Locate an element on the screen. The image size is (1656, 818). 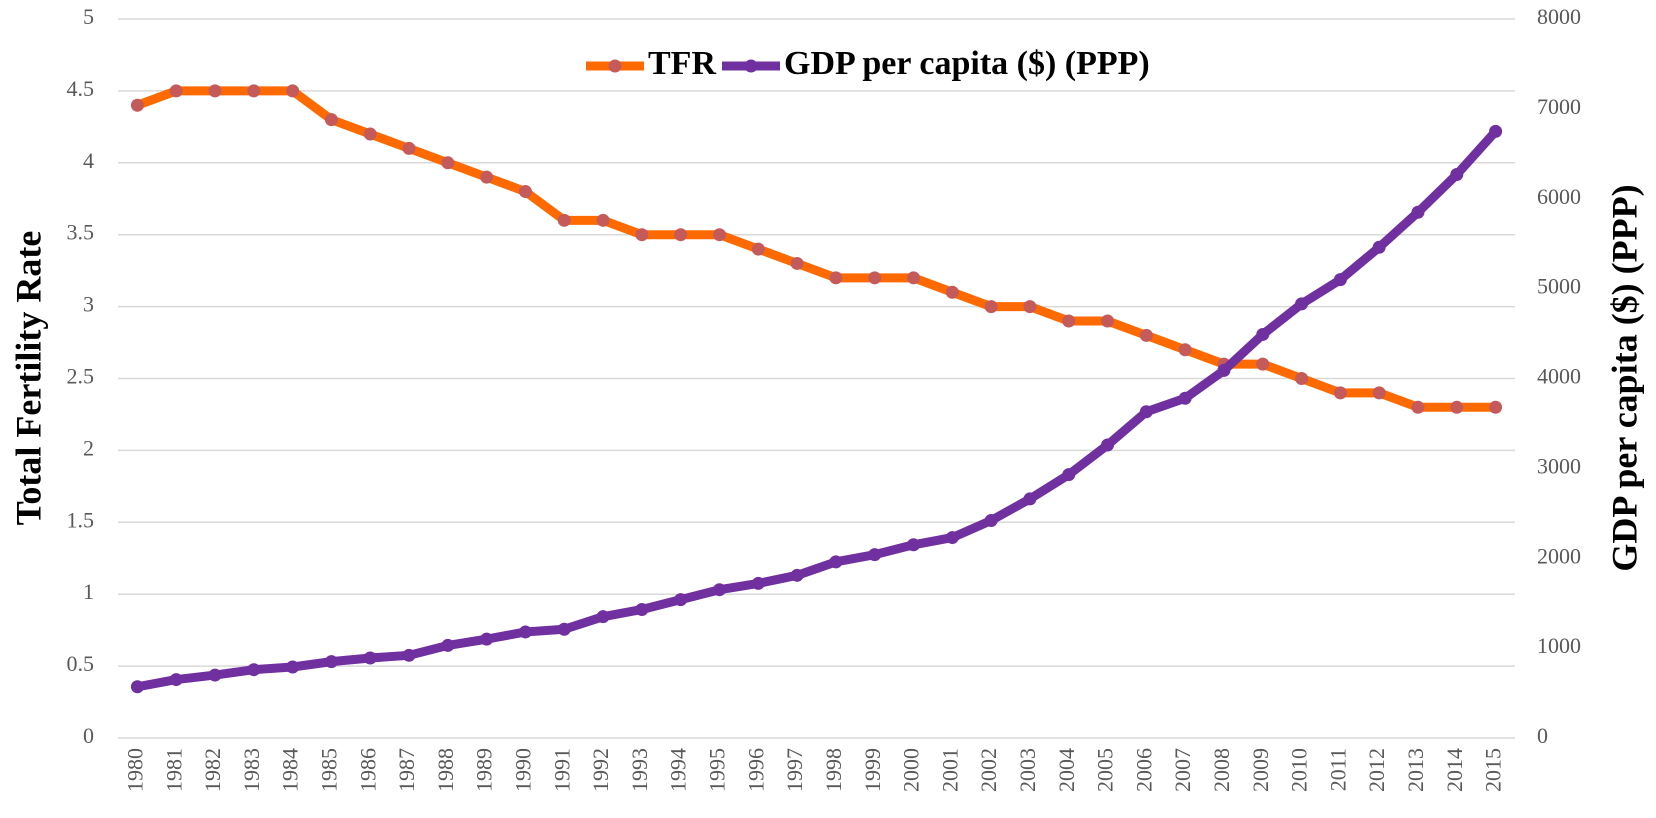
x-tick-label: 1996 is located at coordinates (755, 770).